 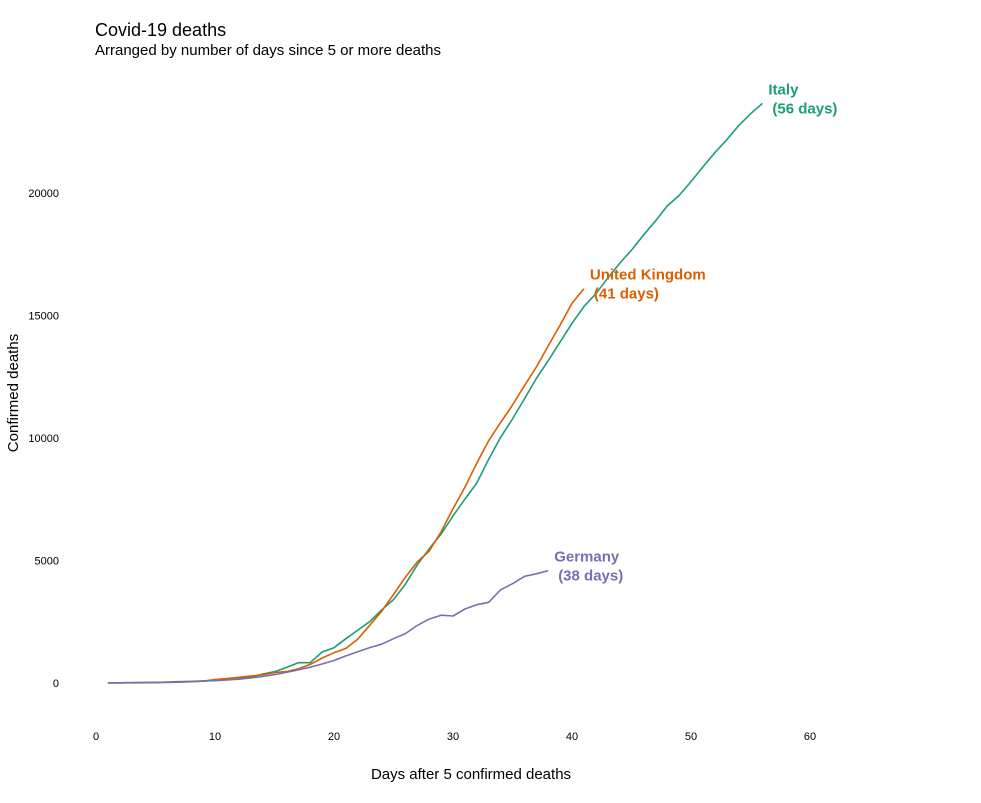 What do you see at coordinates (648, 285) in the screenshot?
I see `series-label-united-kingdom: United Kingdom (41 days)` at bounding box center [648, 285].